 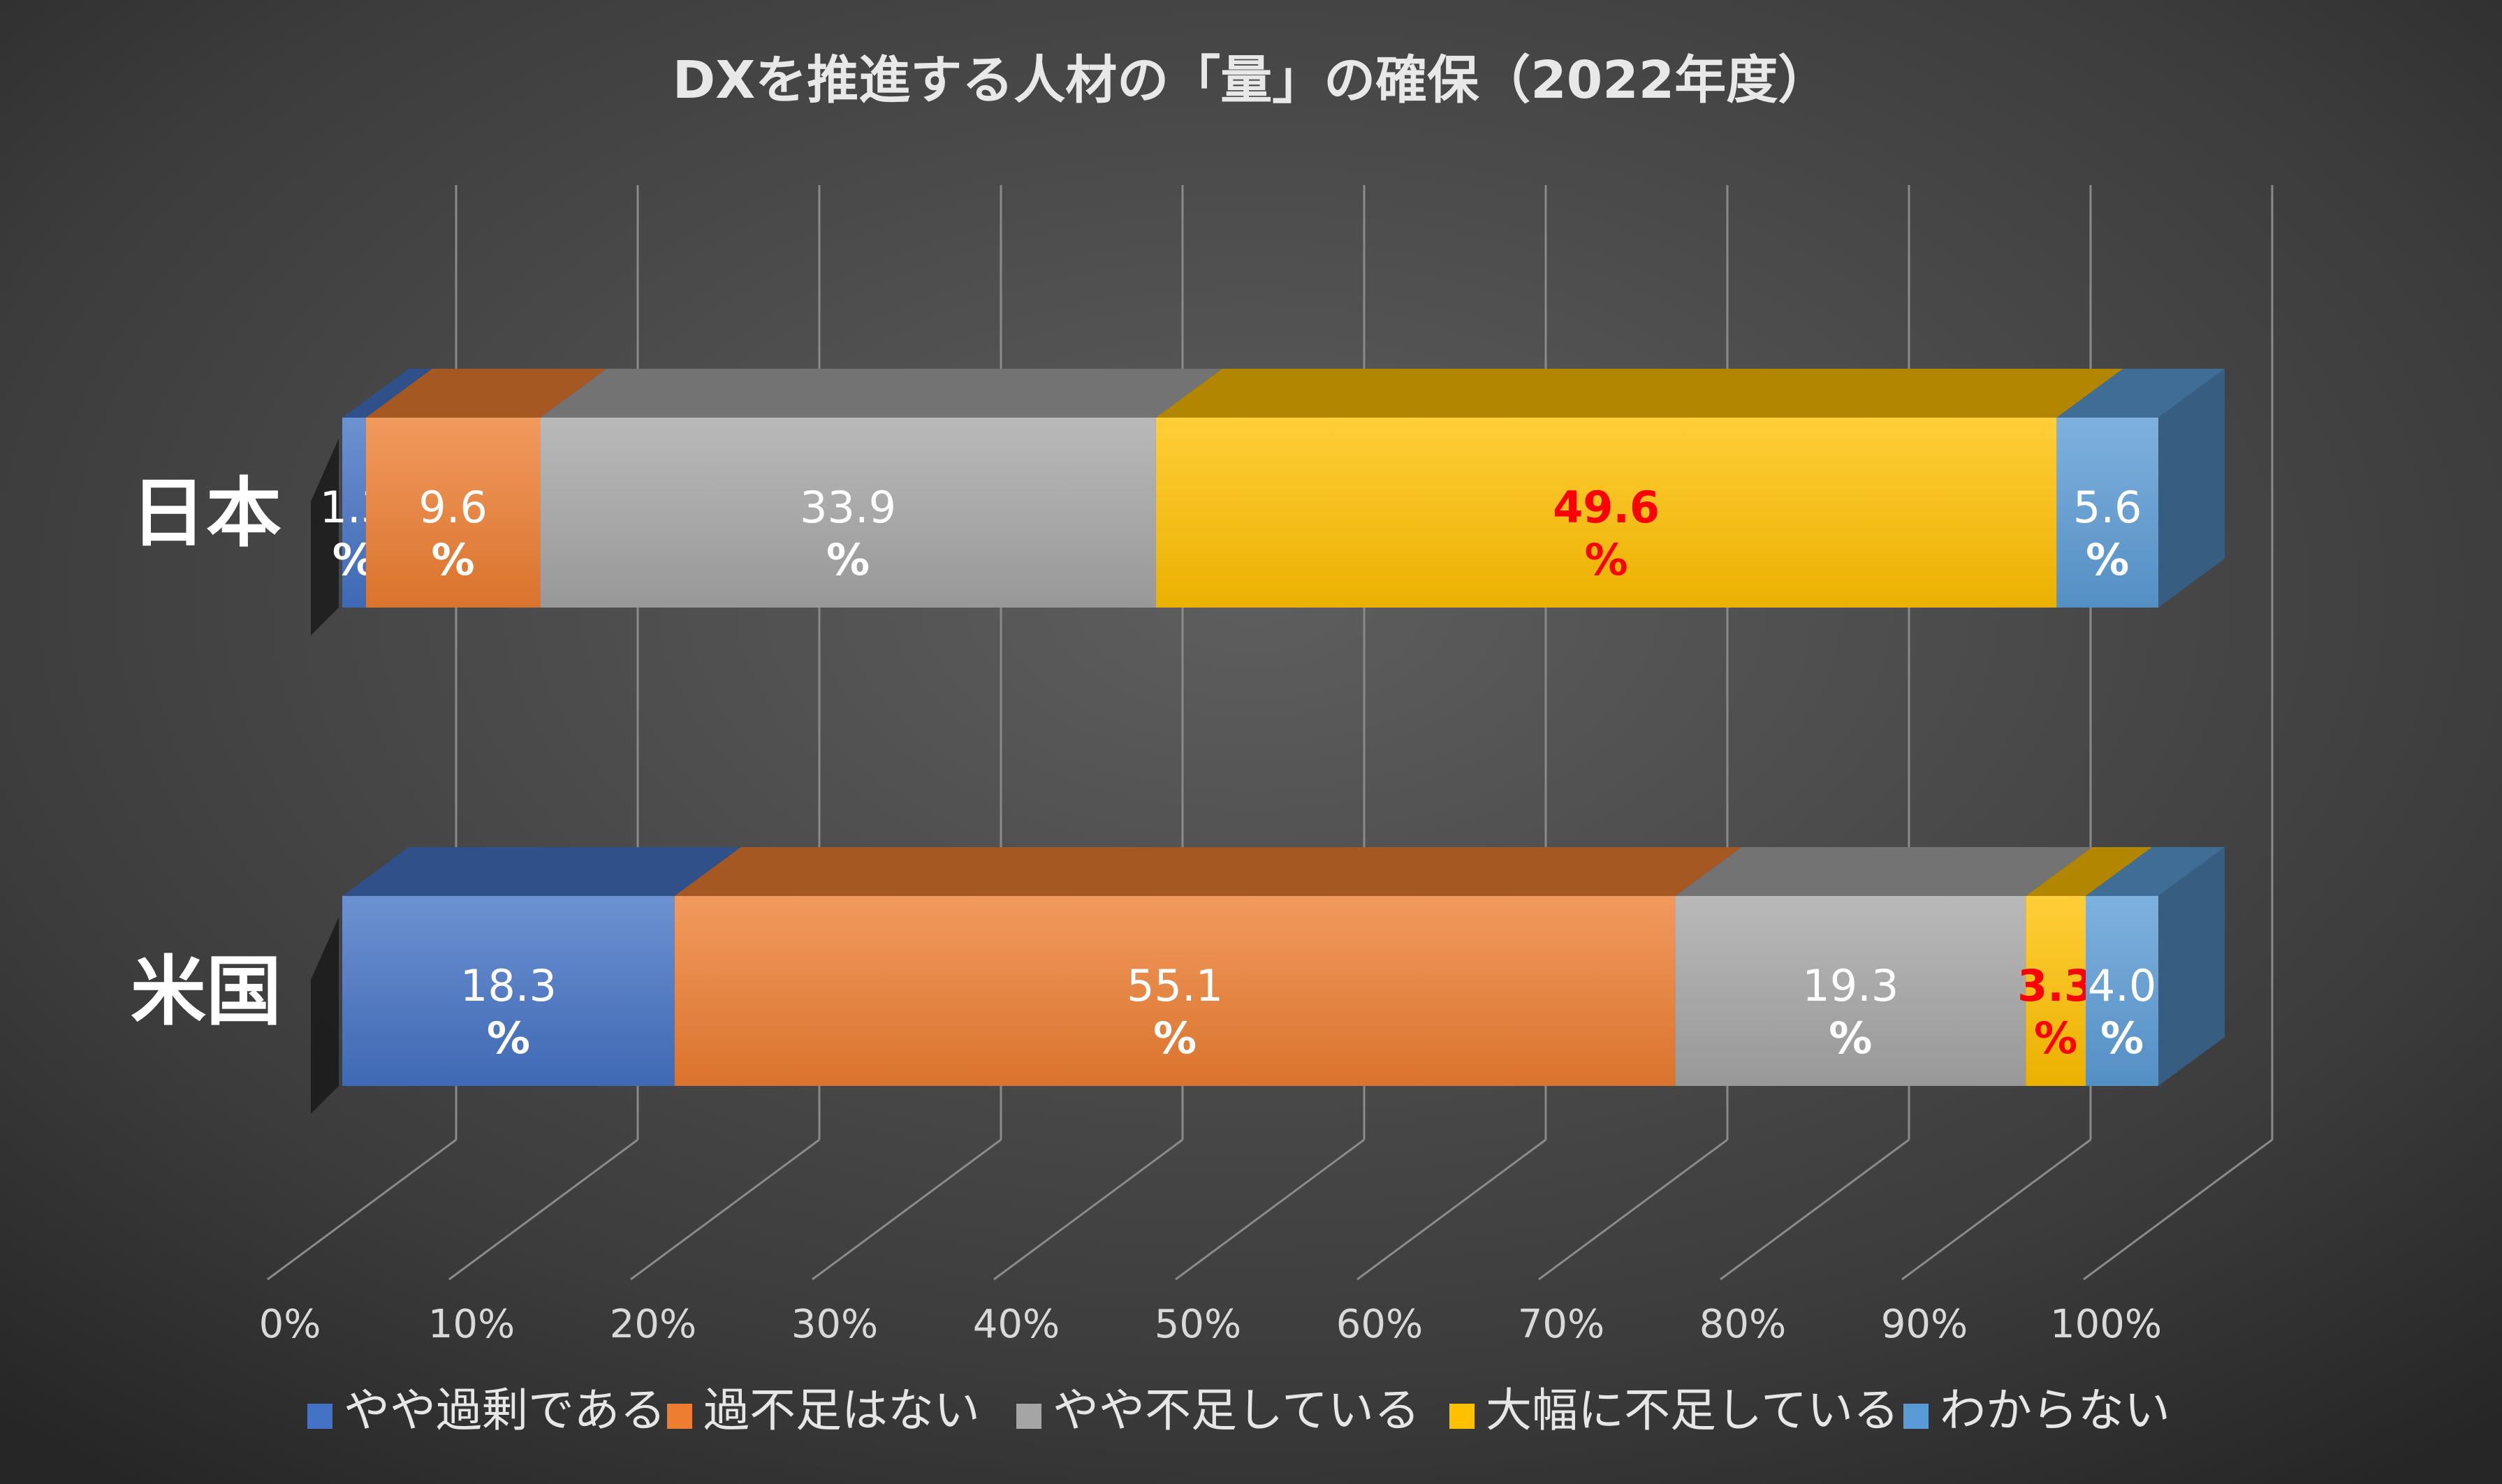 I want to click on x-tick-label: 40%, so click(x=1017, y=1324).